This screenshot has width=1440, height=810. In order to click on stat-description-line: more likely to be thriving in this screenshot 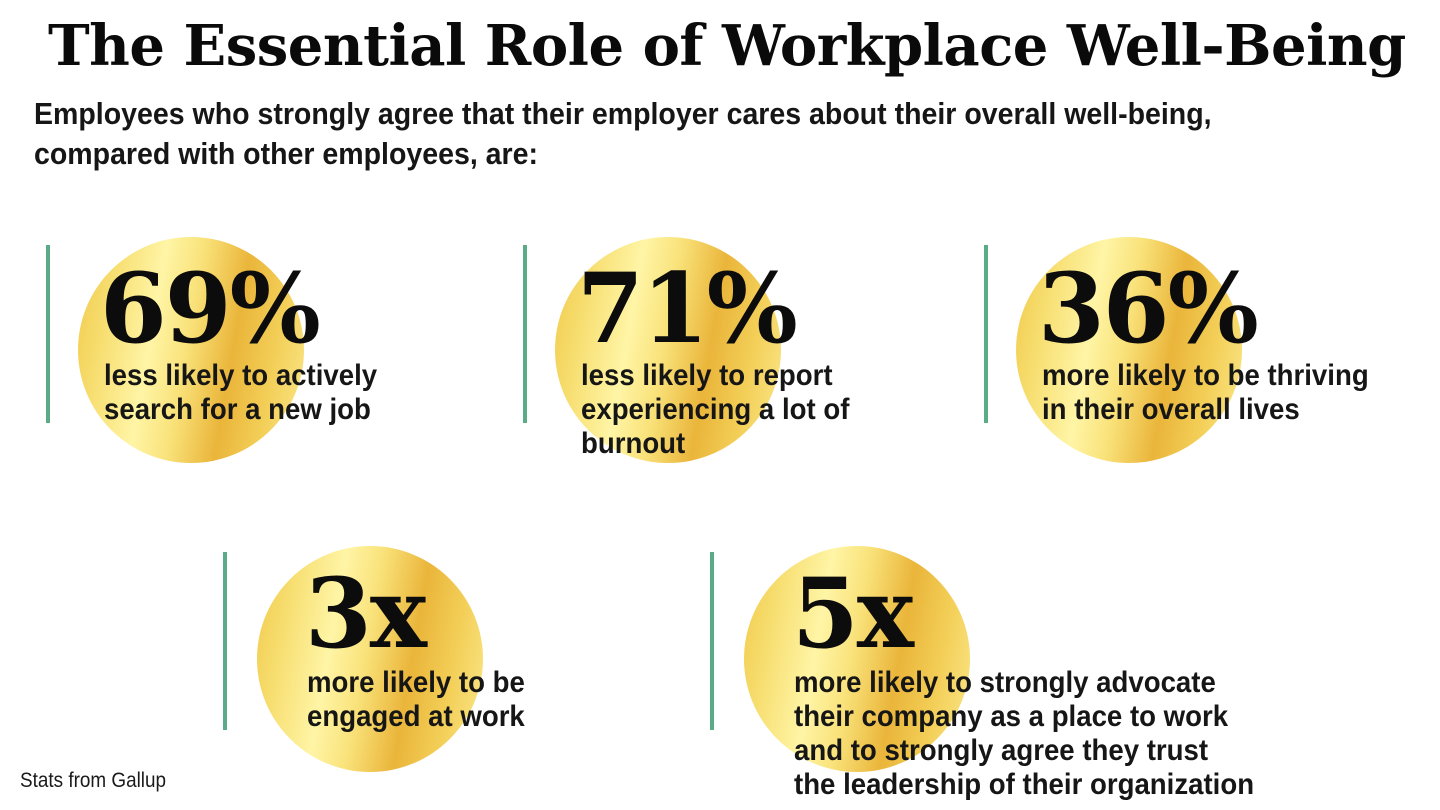, I will do `click(1205, 375)`.